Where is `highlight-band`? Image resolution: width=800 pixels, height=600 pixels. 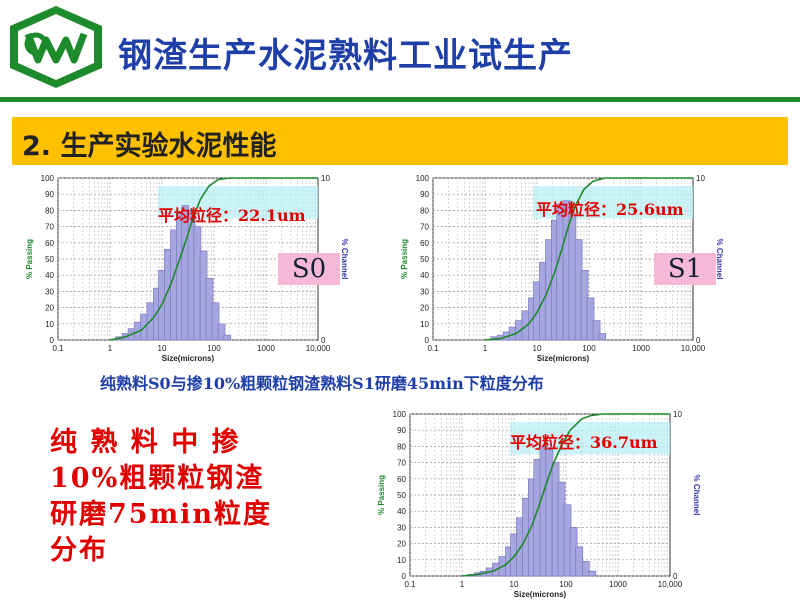
highlight-band is located at coordinates (590, 438).